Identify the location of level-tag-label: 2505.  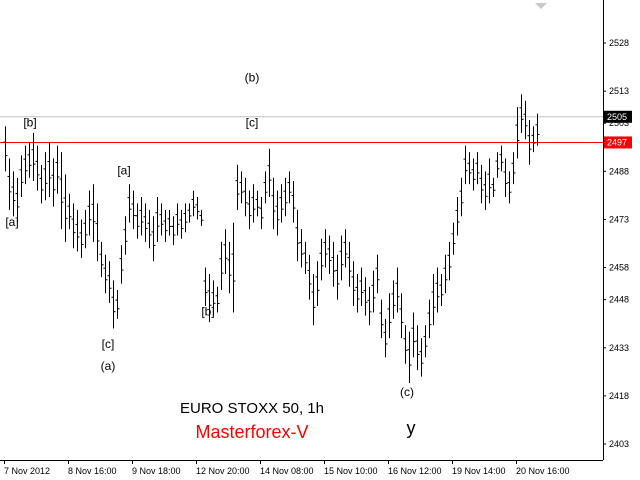
(617, 117).